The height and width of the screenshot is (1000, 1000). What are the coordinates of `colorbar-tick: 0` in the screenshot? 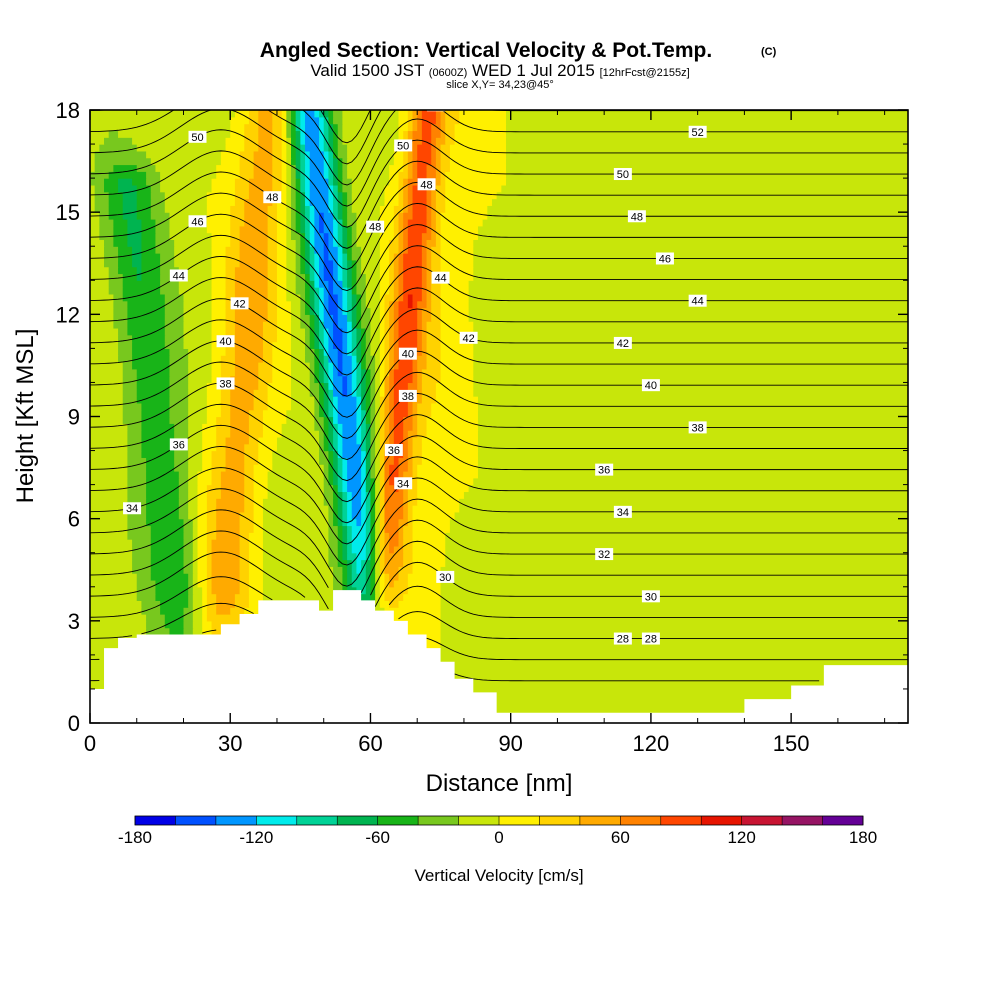 It's located at (498, 837).